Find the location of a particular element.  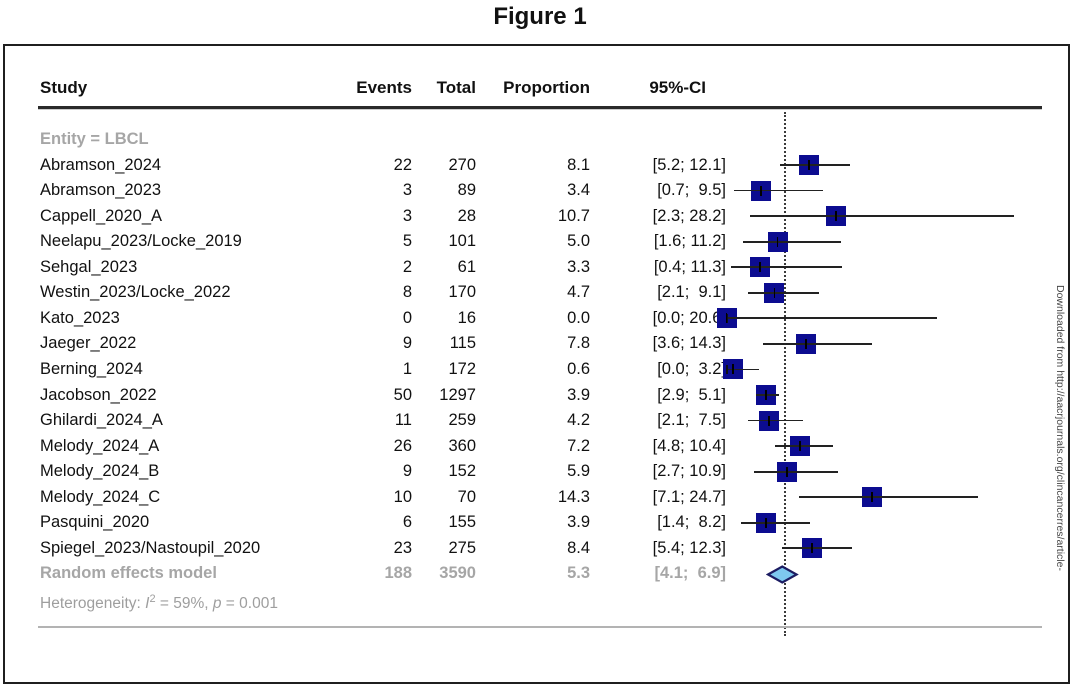

table-row: Abramson_2024 22 270 8.1 [5.2; 12.1] is located at coordinates (535, 165).